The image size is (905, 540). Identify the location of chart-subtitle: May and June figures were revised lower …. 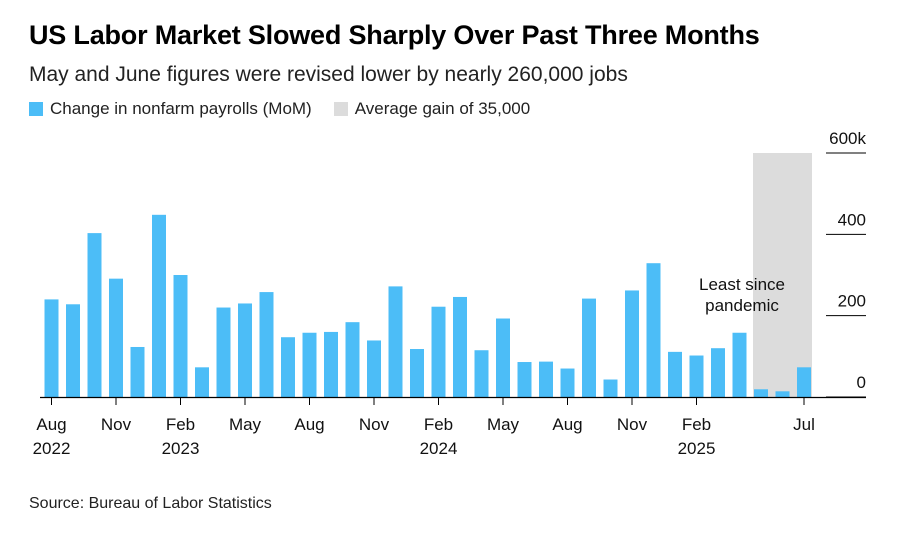
(328, 74).